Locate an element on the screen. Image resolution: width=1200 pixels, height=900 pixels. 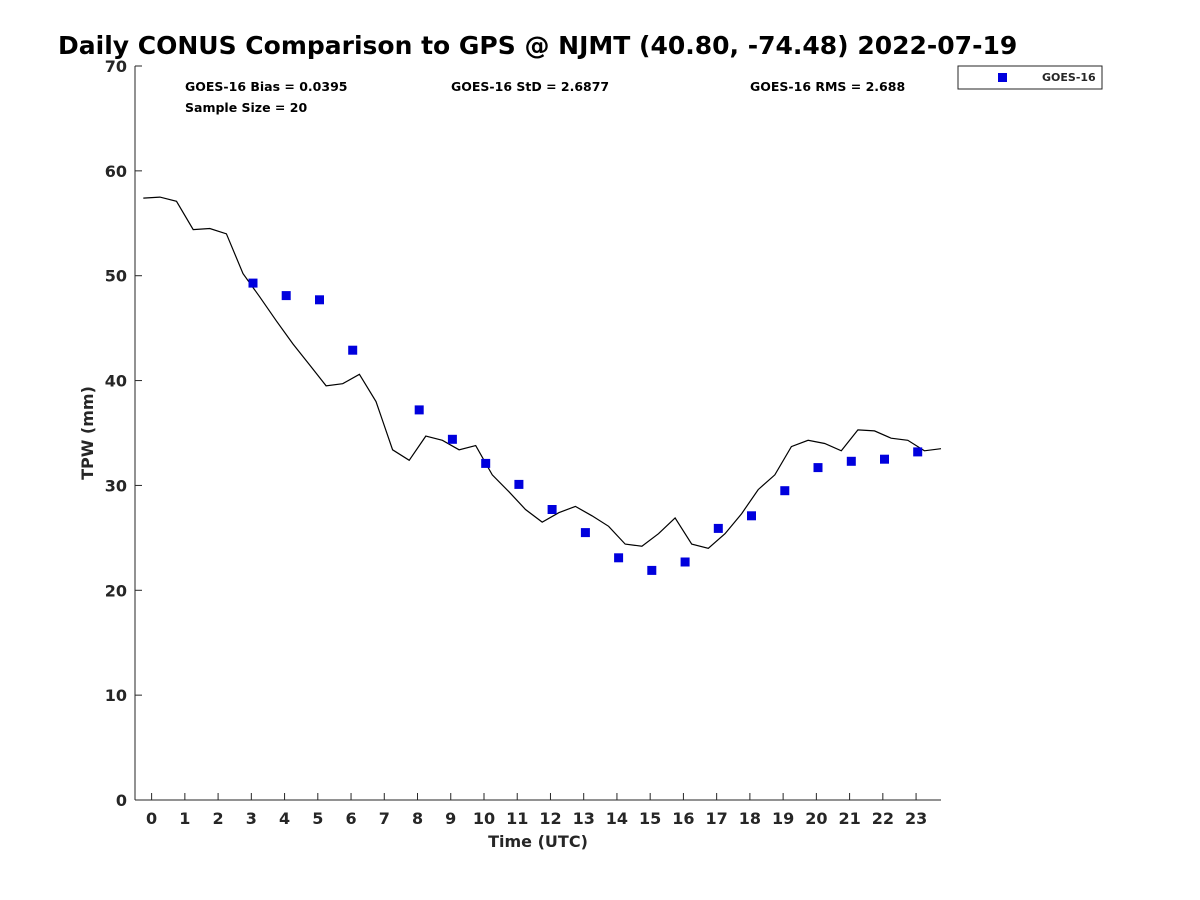
legend-box is located at coordinates (1030, 77).